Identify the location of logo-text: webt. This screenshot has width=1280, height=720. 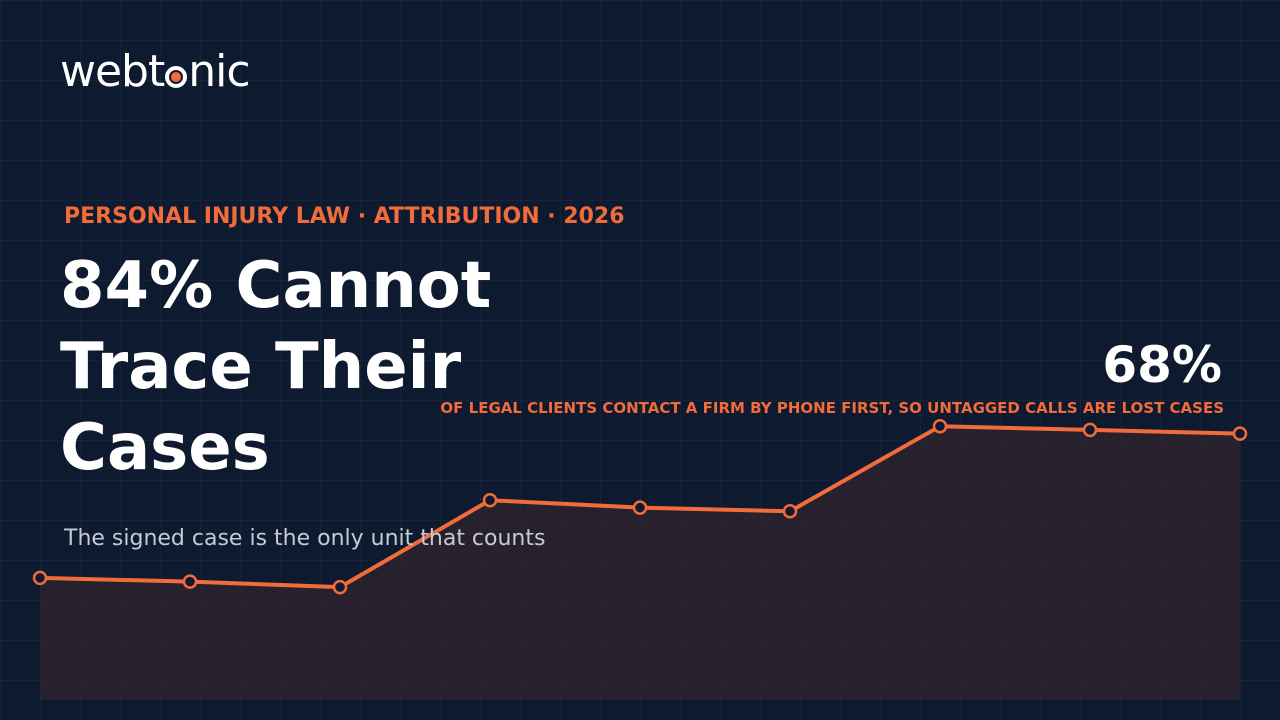
(112, 71).